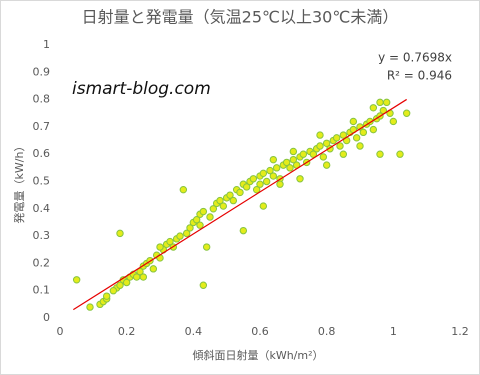  I want to click on trend-r2: R² = 0.946, so click(419, 76).